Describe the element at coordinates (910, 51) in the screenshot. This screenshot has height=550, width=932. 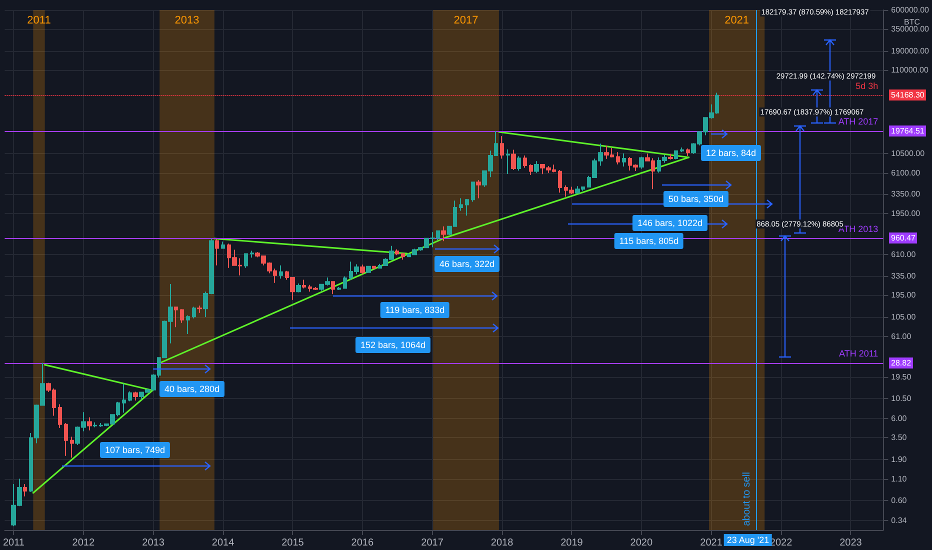
I see `y-tick-label: 190000.00` at that location.